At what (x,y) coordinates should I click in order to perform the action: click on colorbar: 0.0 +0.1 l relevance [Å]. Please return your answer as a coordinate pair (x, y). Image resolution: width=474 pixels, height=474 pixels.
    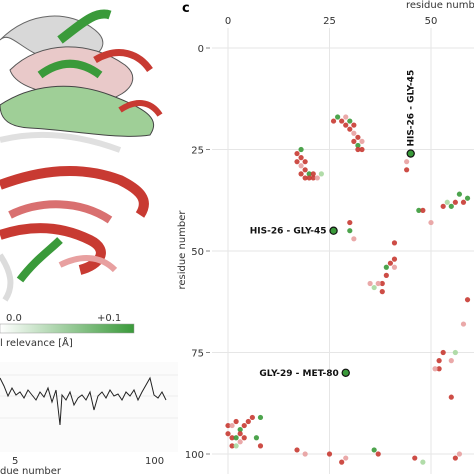
    Looking at the image, I should click on (67, 331).